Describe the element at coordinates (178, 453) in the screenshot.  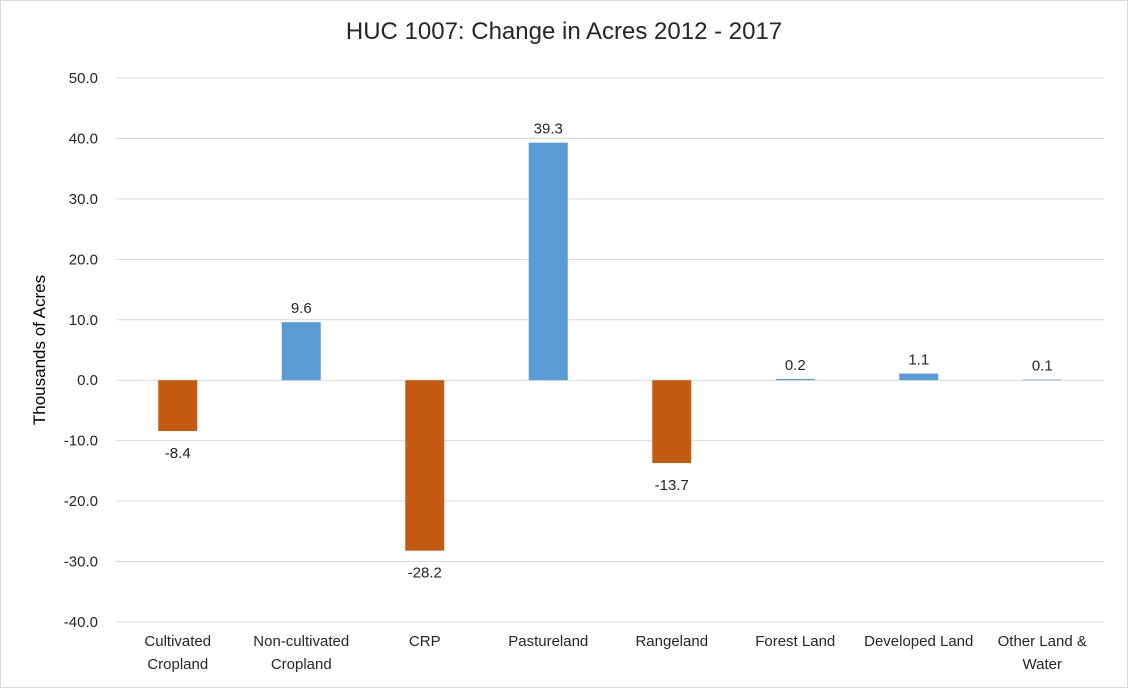
I see `data-label: -8.4` at that location.